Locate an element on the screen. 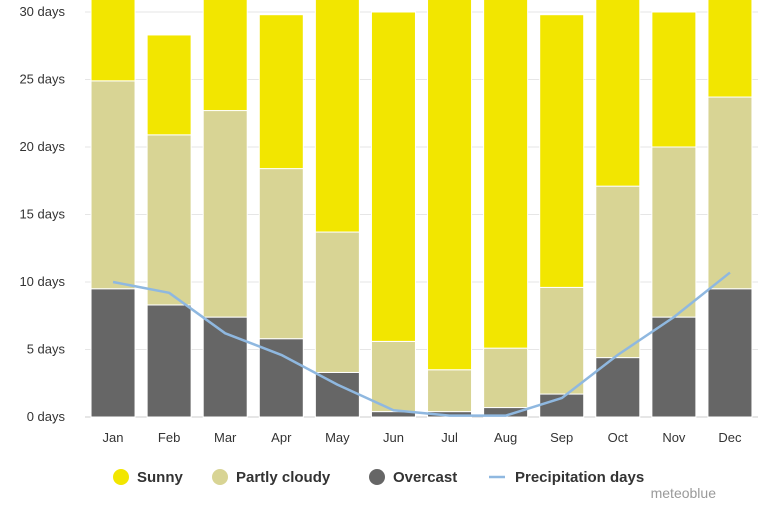 This screenshot has height=512, width=768. x-tick-label: Jan is located at coordinates (113, 437).